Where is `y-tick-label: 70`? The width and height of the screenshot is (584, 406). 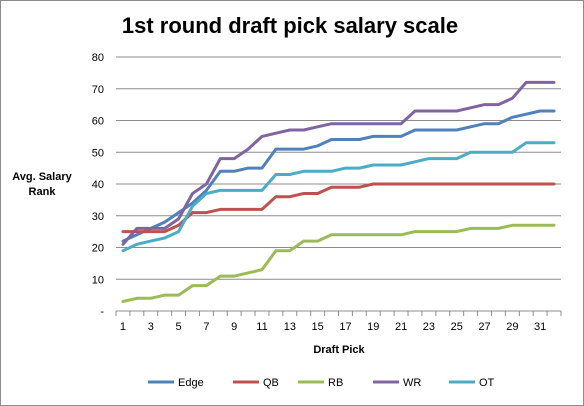 y-tick-label: 70 is located at coordinates (98, 90).